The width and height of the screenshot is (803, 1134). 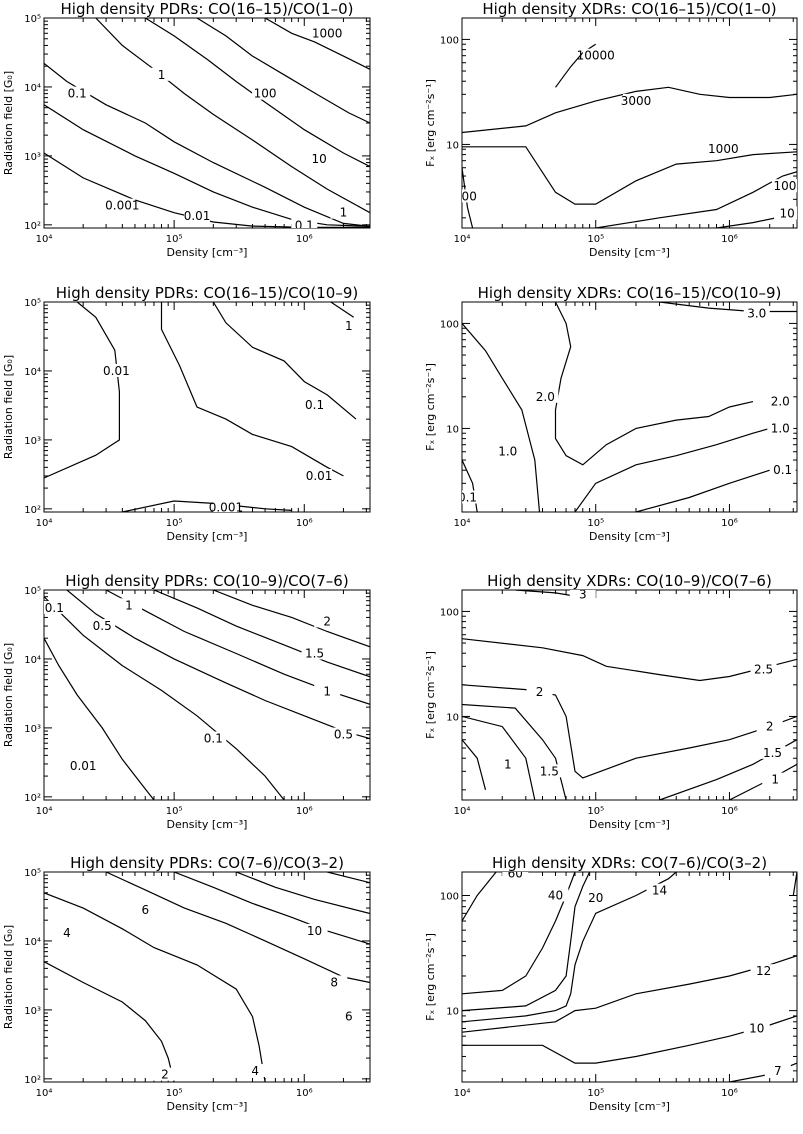 What do you see at coordinates (32, 19) in the screenshot?
I see `y-tick-label: 10⁵` at bounding box center [32, 19].